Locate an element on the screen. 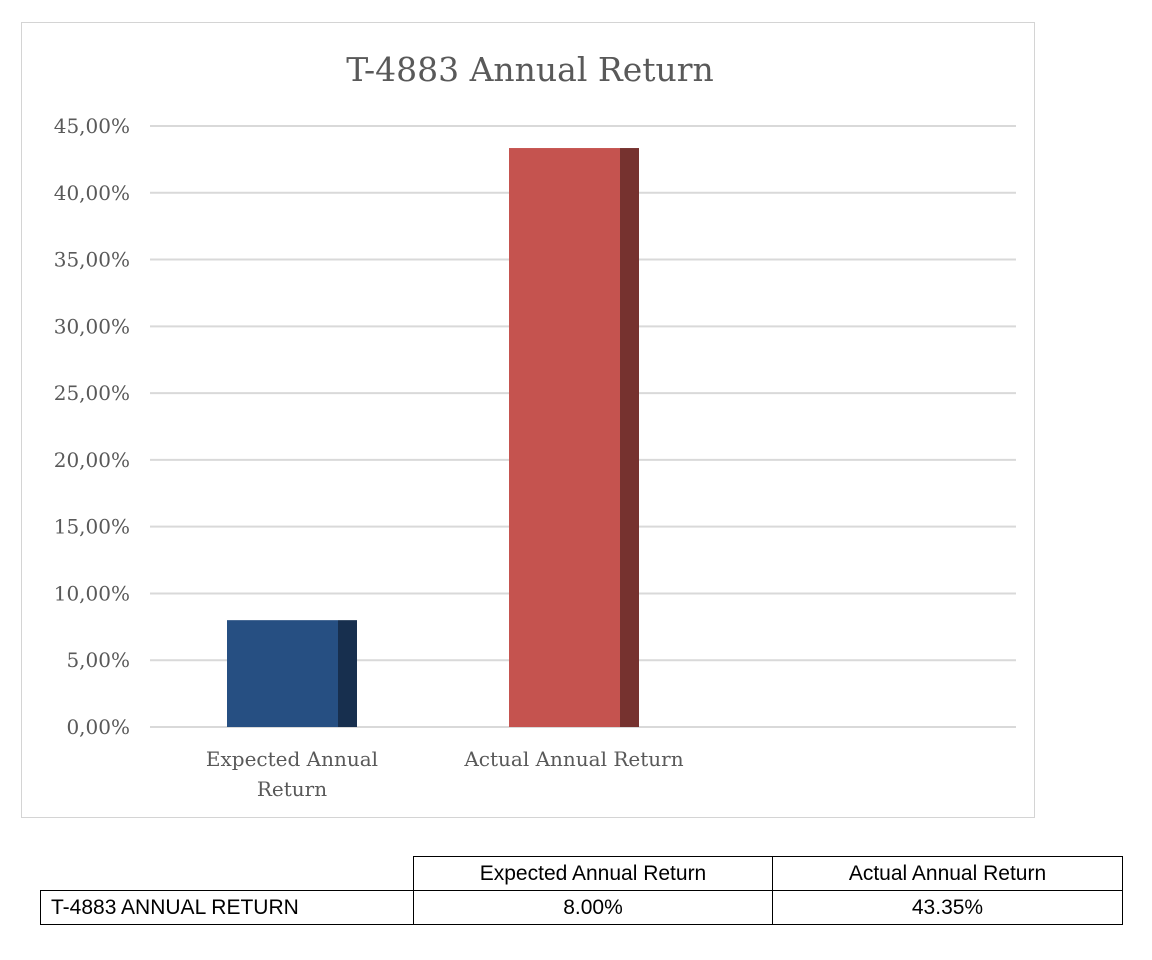 The image size is (1152, 960). table-header-actual: Actual Annual Return is located at coordinates (947, 873).